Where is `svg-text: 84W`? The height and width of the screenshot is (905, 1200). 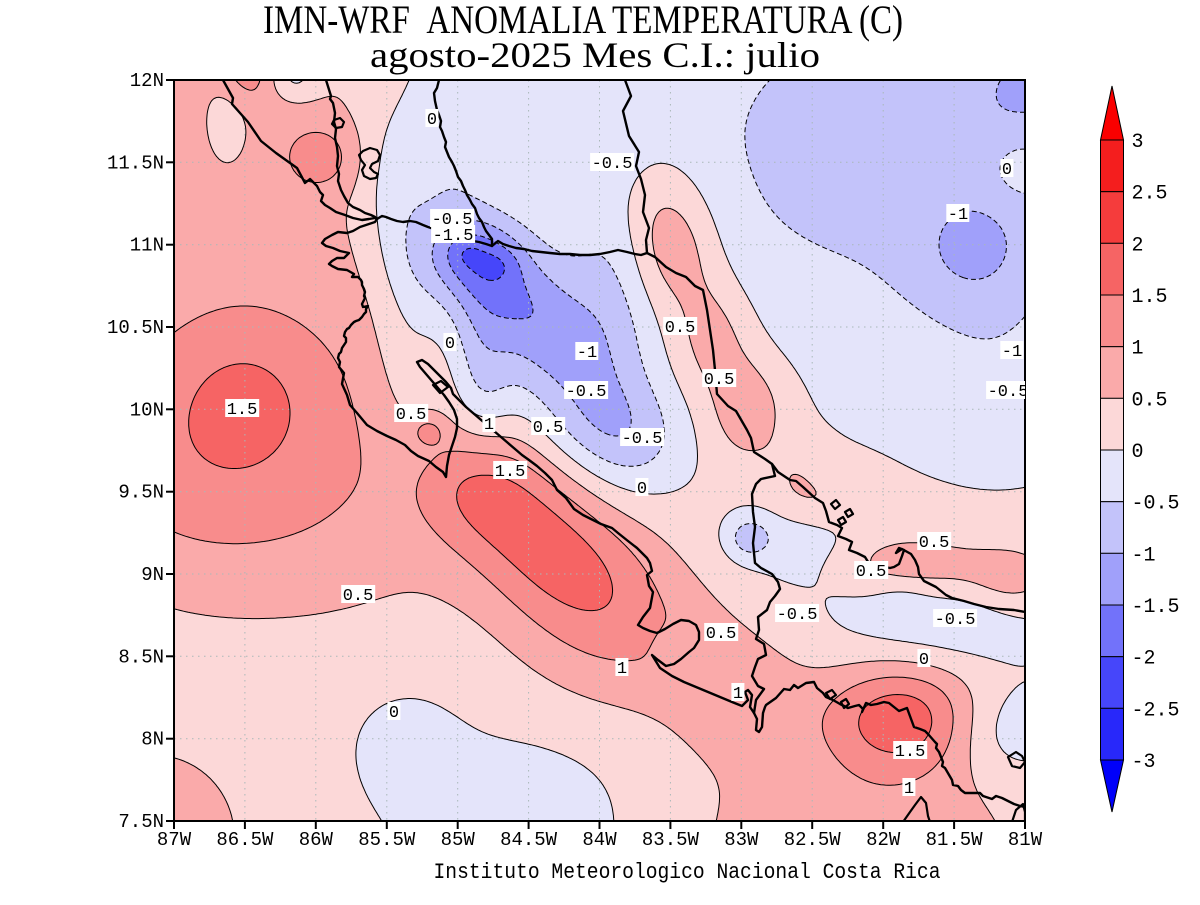 svg-text: 84W is located at coordinates (599, 840).